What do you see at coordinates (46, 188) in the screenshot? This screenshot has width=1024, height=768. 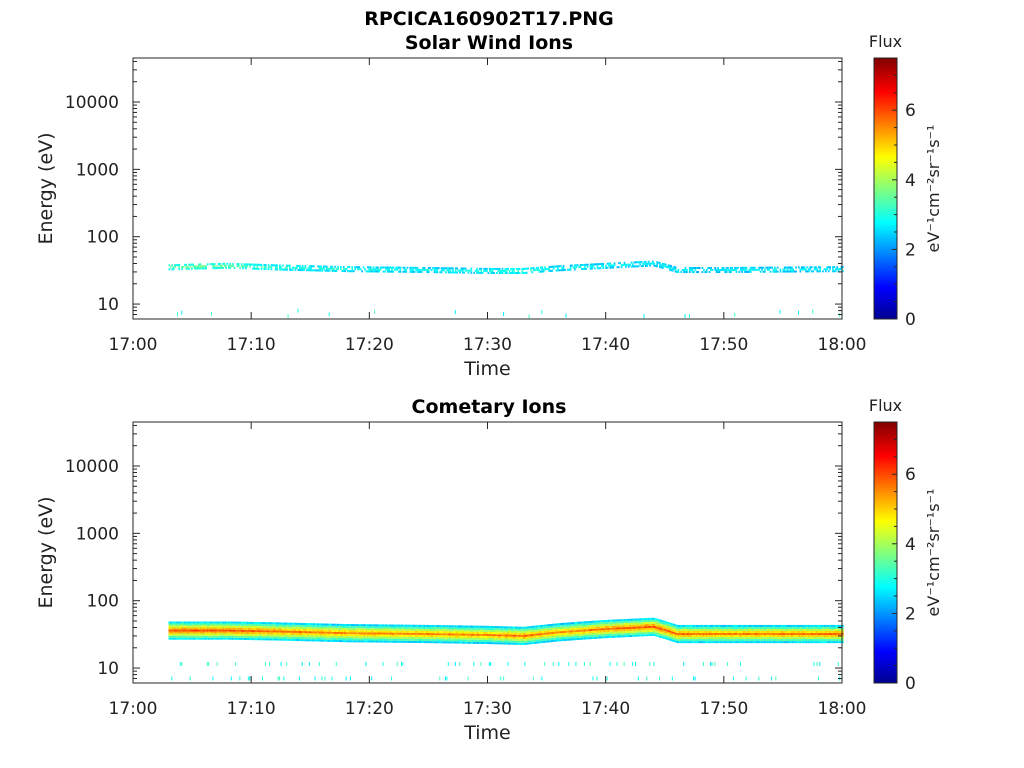 I see `y-axis-label: Energy (eV)` at bounding box center [46, 188].